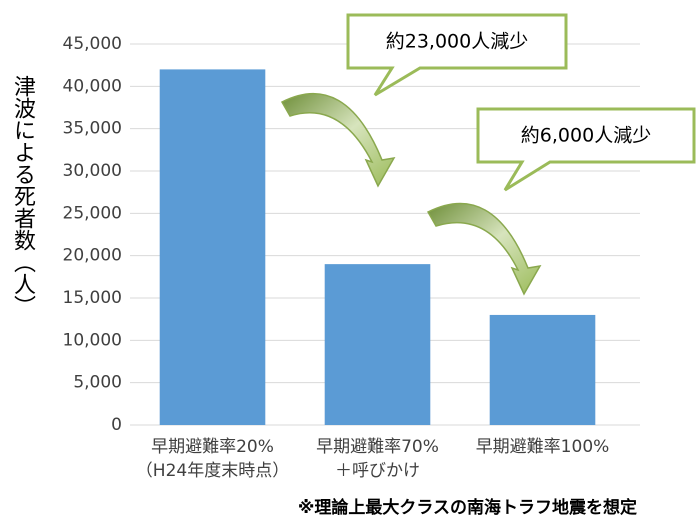 The image size is (697, 526). I want to click on y-tick-label: 15,000, so click(92, 298).